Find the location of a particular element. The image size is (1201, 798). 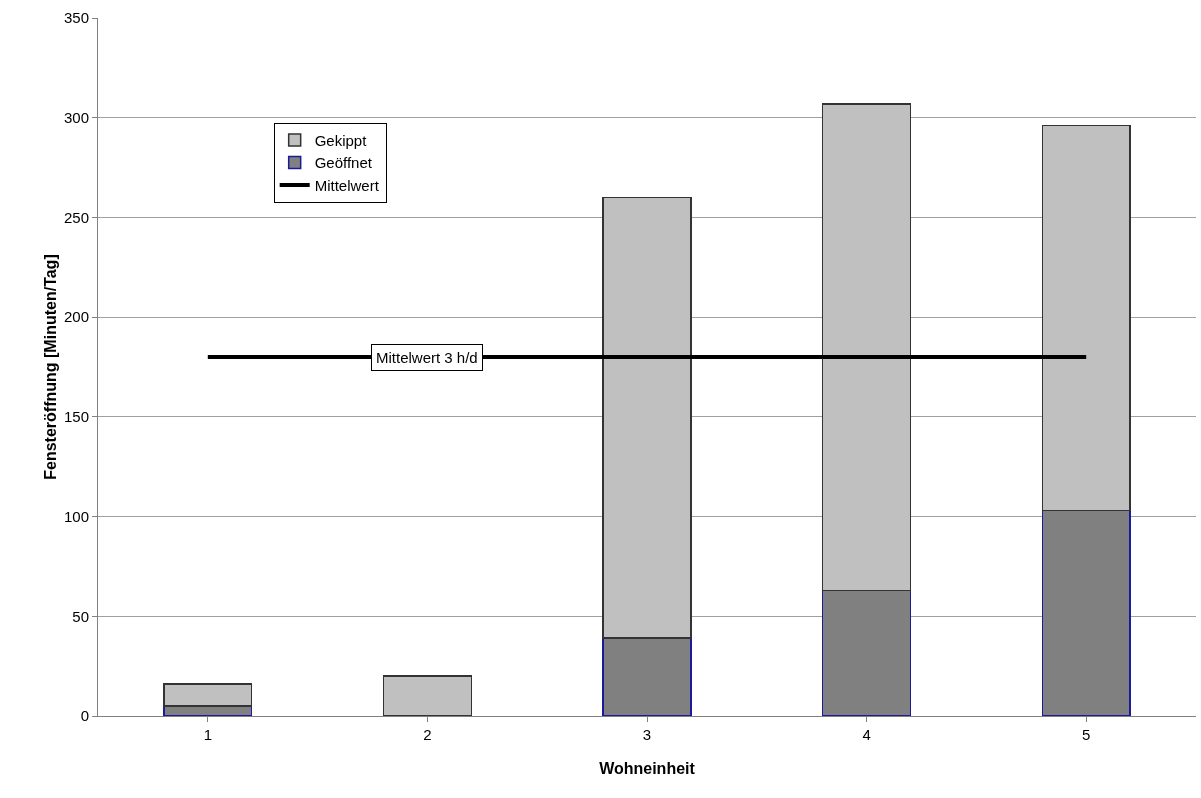

x-tick-label: 2 is located at coordinates (427, 734).